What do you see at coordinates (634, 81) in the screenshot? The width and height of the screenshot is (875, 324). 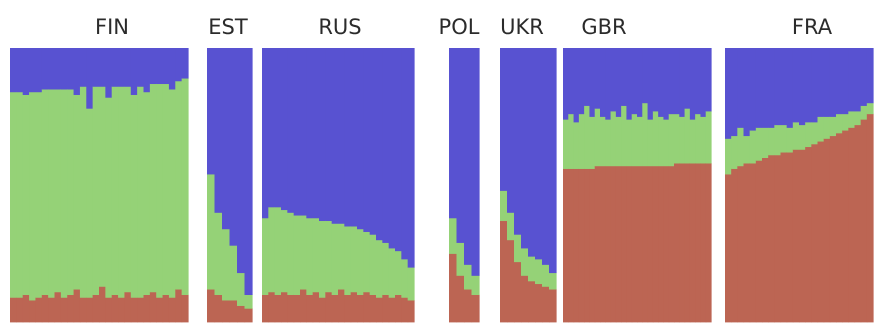 I see `bar-gbr-13-blue` at bounding box center [634, 81].